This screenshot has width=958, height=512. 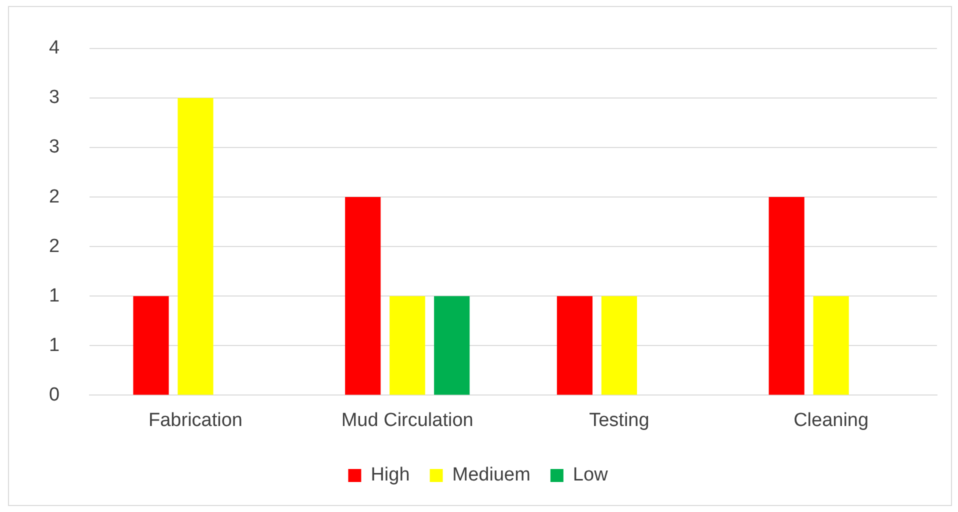 I want to click on legend-label: Low, so click(x=590, y=475).